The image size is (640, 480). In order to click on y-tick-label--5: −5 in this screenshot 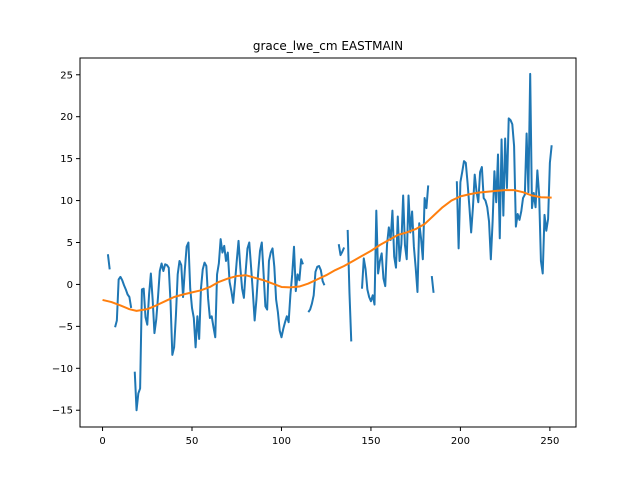, I will do `click(65, 327)`.